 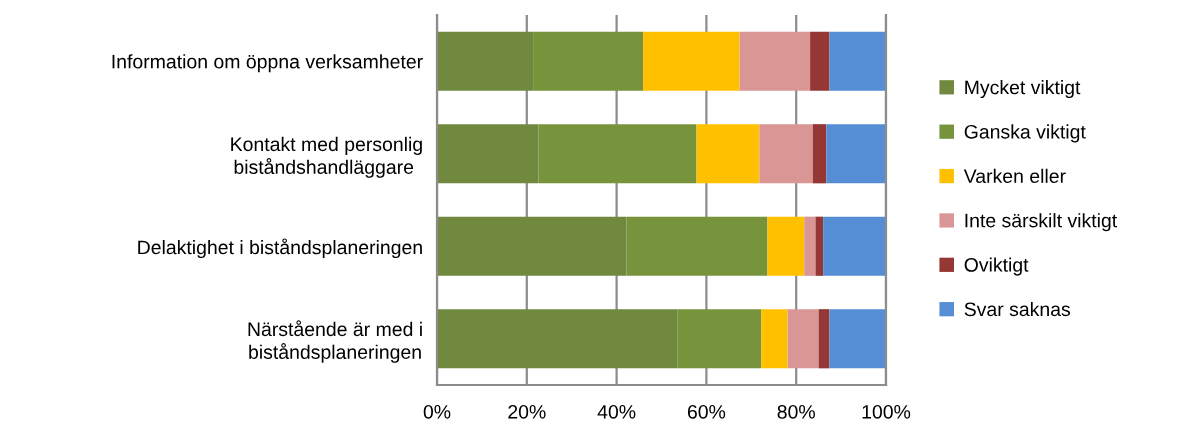 What do you see at coordinates (1025, 133) in the screenshot?
I see `legend-label: Ganska viktigt` at bounding box center [1025, 133].